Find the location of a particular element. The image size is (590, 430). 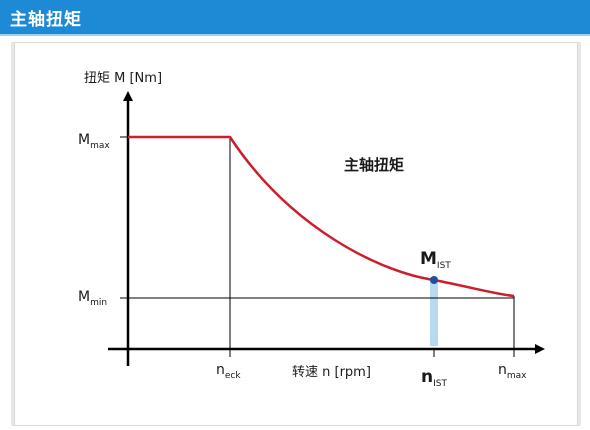

header-divider is located at coordinates (295, 35).